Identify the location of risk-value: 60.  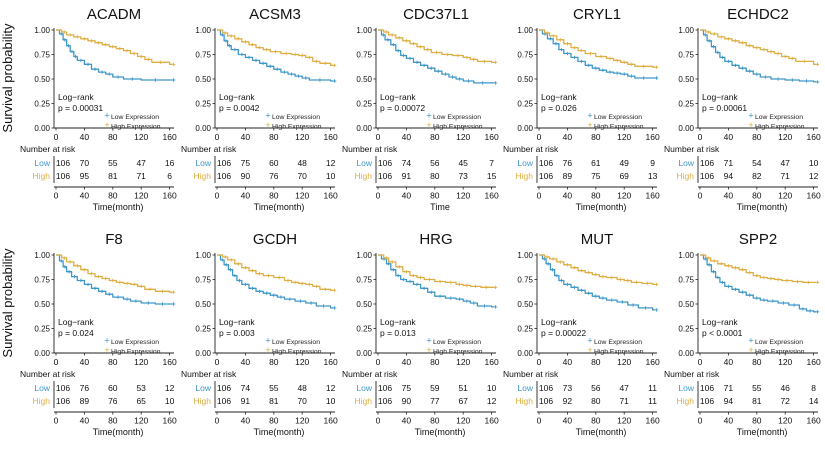
(113, 388).